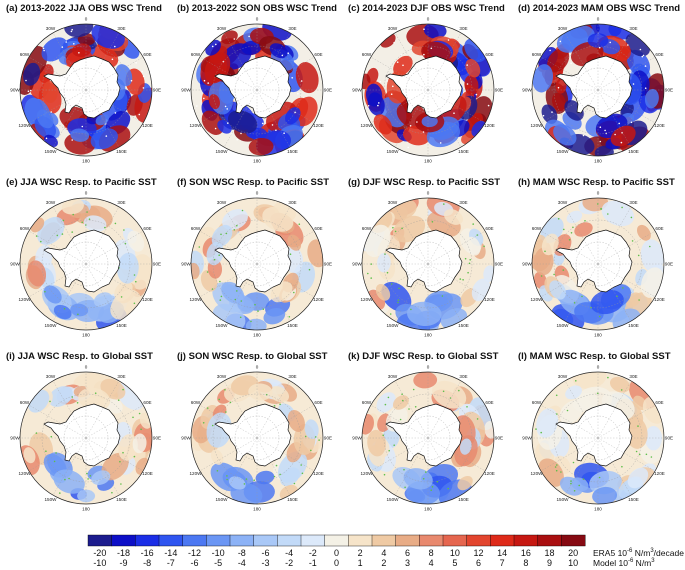  What do you see at coordinates (336, 563) in the screenshot?
I see `colorbar-tick-model: 0` at bounding box center [336, 563].